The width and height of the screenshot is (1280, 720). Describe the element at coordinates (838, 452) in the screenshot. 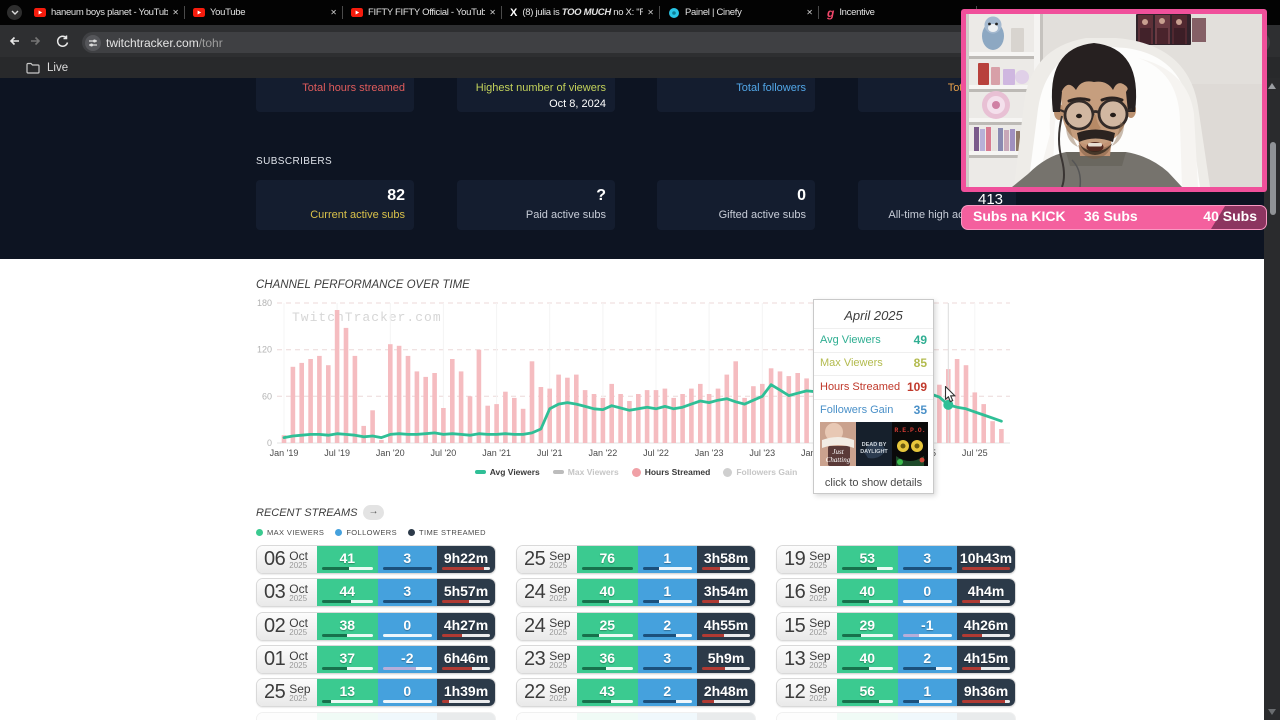

I see `svg-text: Just` at that location.